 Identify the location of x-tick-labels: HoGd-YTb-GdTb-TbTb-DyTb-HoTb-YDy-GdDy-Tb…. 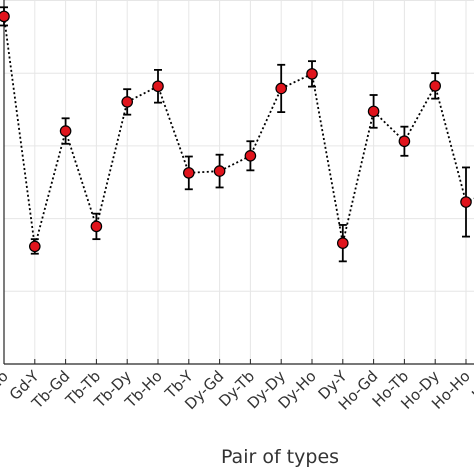
(237, 390).